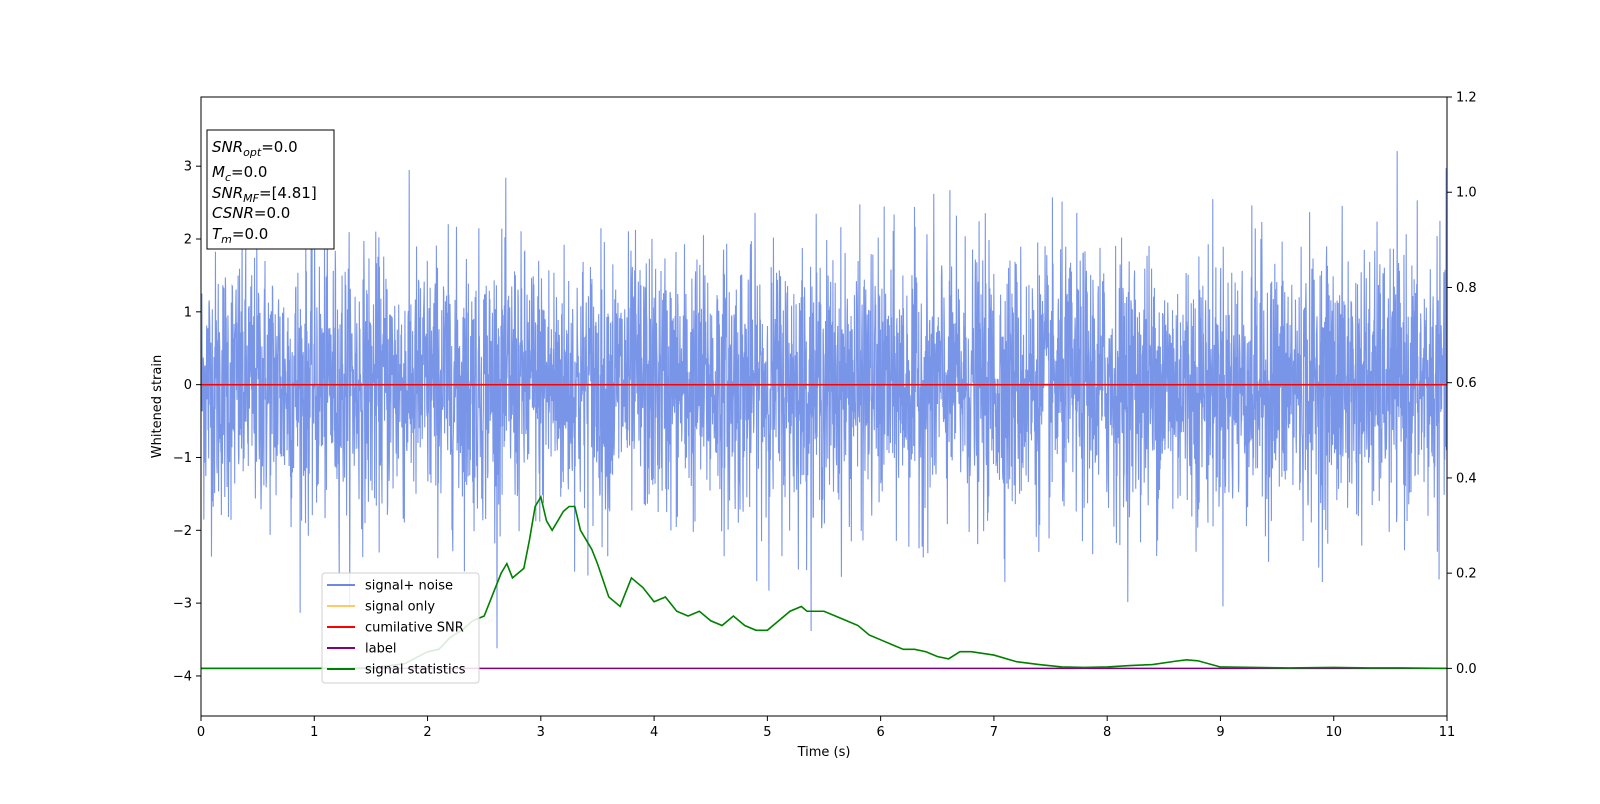  I want to click on x-tick-label: 10, so click(1333, 732).